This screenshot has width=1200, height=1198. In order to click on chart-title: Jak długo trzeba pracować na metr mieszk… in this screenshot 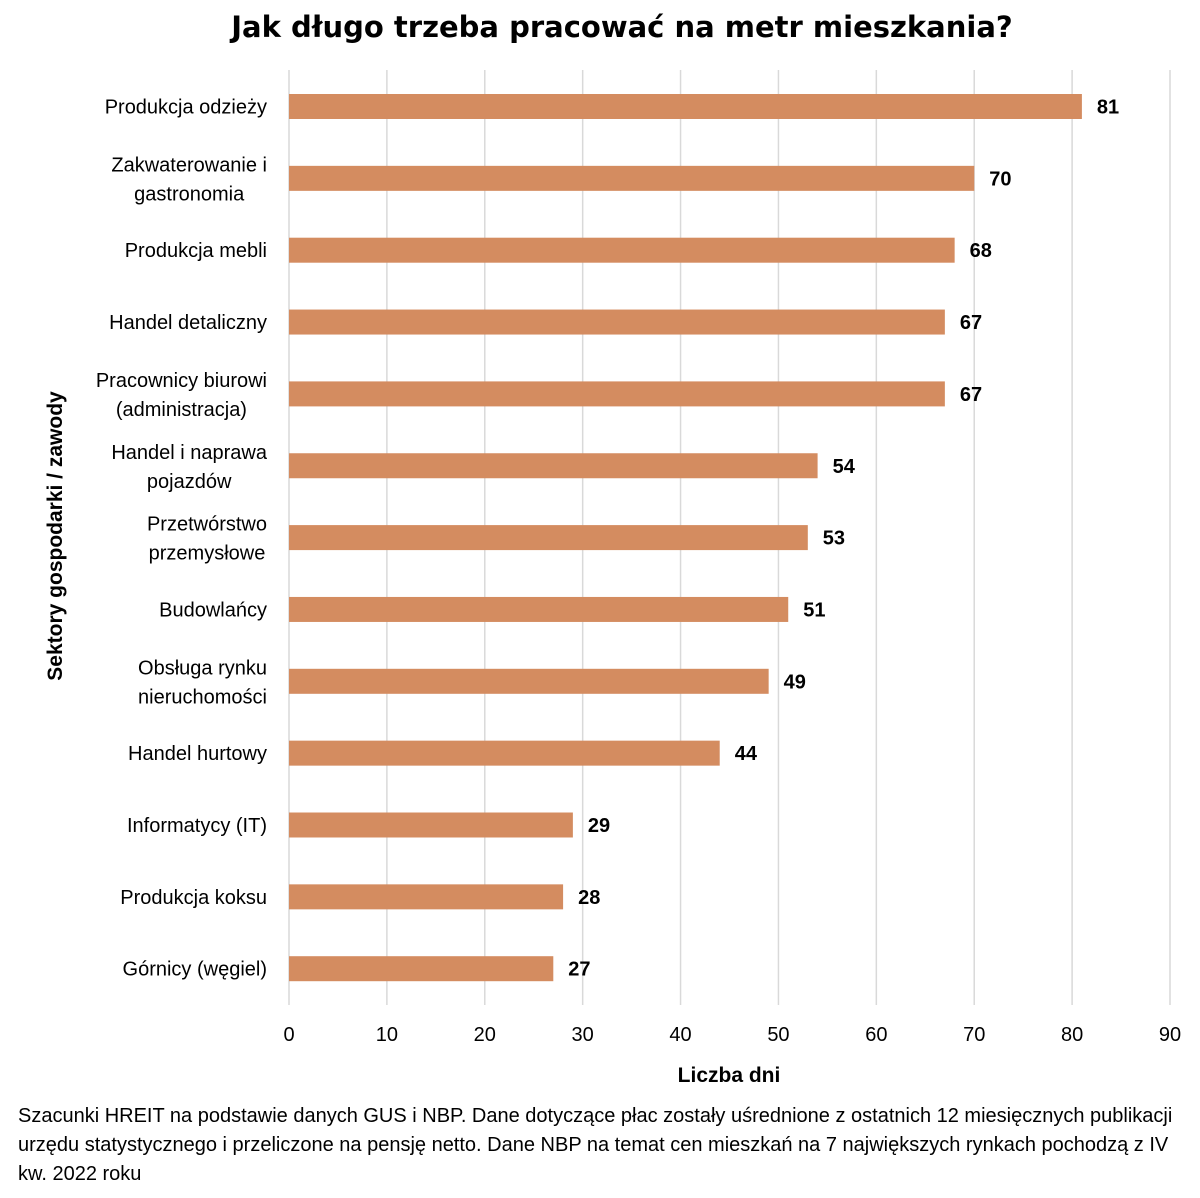, I will do `click(620, 27)`.